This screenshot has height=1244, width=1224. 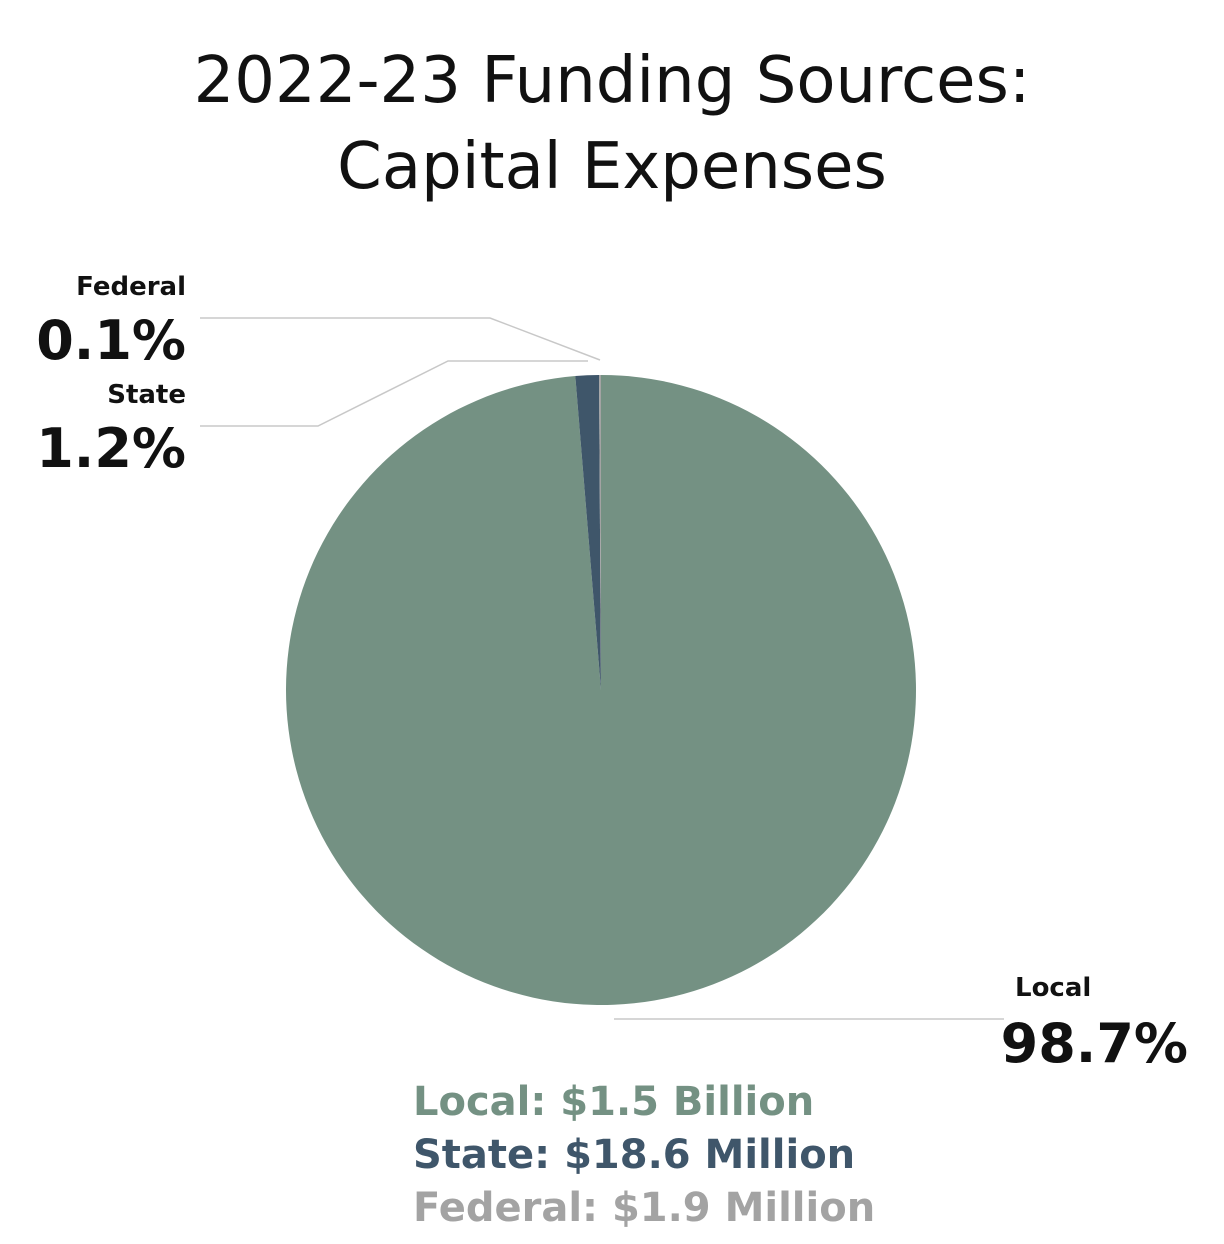 What do you see at coordinates (400, 339) in the screenshot?
I see `leader-line-federal` at bounding box center [400, 339].